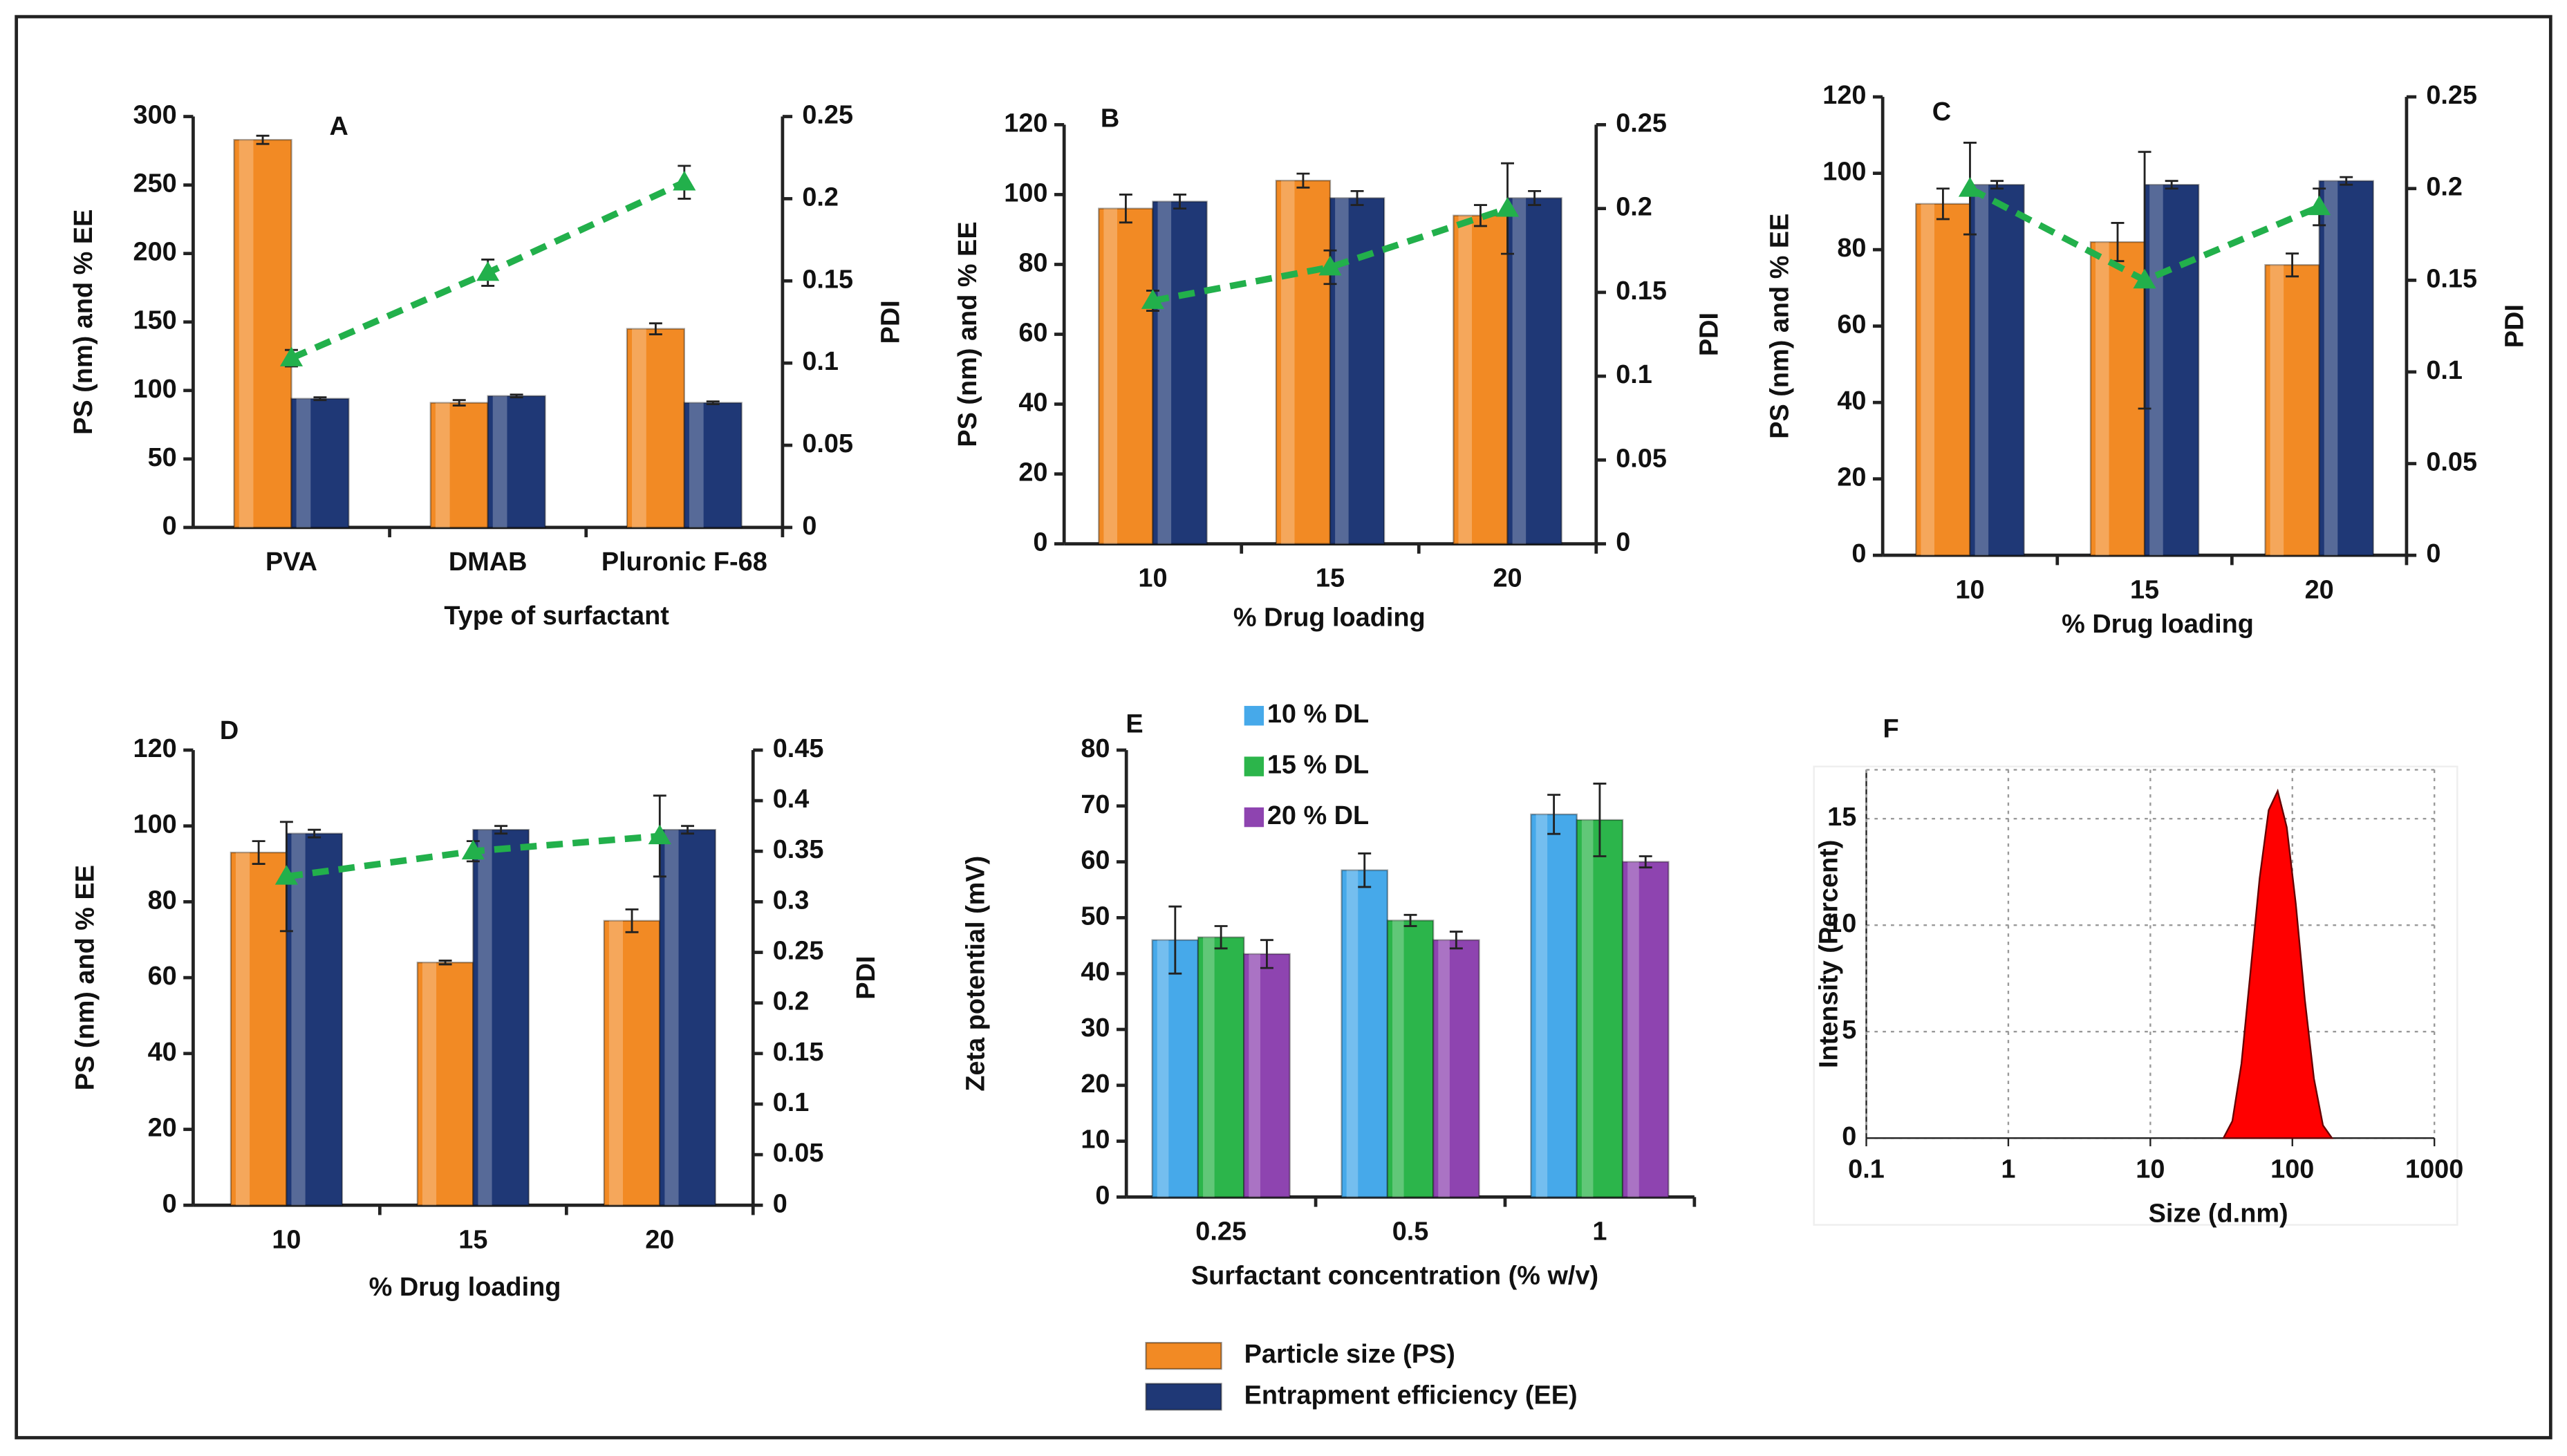  I want to click on y-tick-label: 70, so click(1095, 804).